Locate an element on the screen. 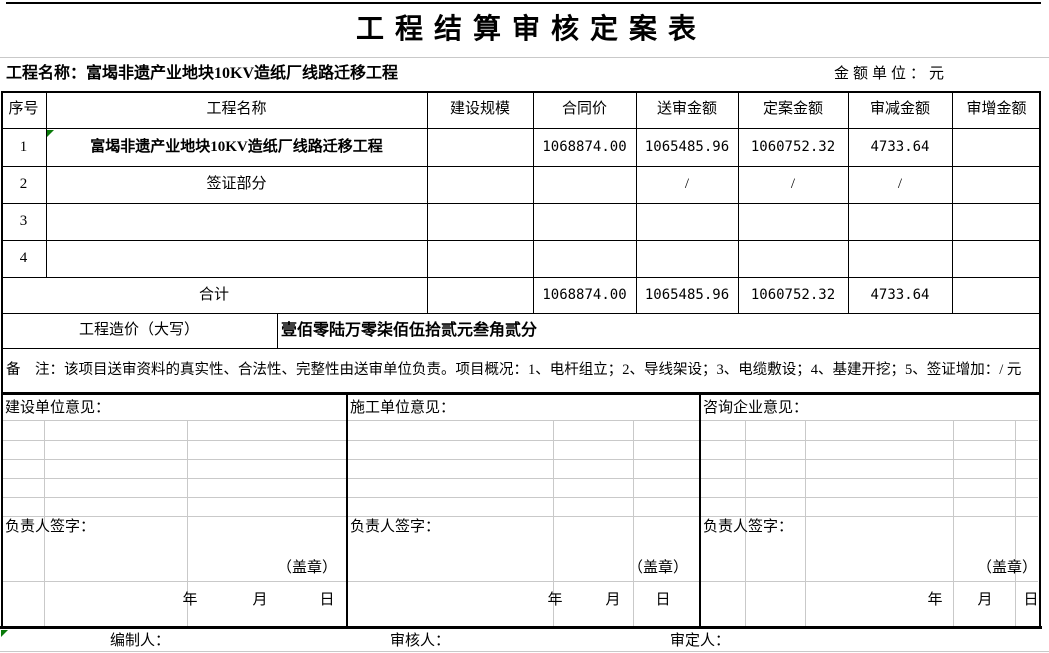 The width and height of the screenshot is (1049, 653). table-row-finalized-value: / is located at coordinates (793, 184).